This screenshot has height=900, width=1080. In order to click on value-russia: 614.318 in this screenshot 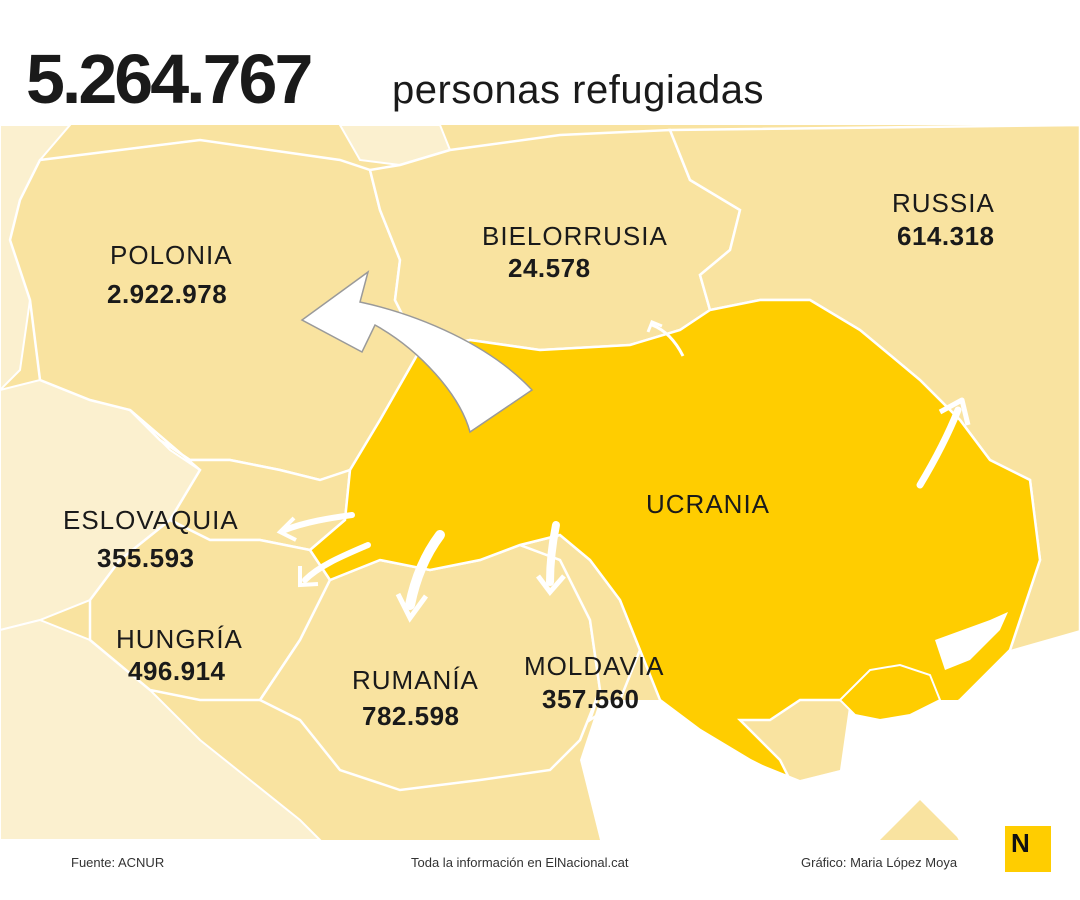, I will do `click(946, 236)`.